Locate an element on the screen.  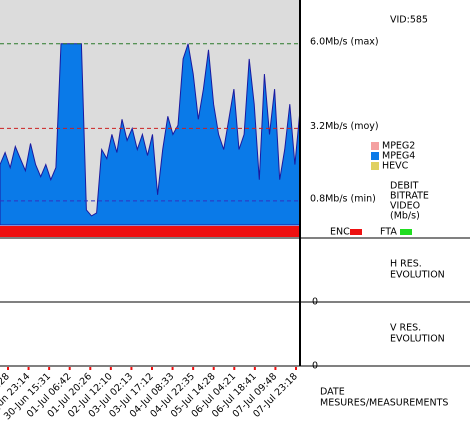
reference-label: 0.8Mb/s (min) is located at coordinates (343, 198).